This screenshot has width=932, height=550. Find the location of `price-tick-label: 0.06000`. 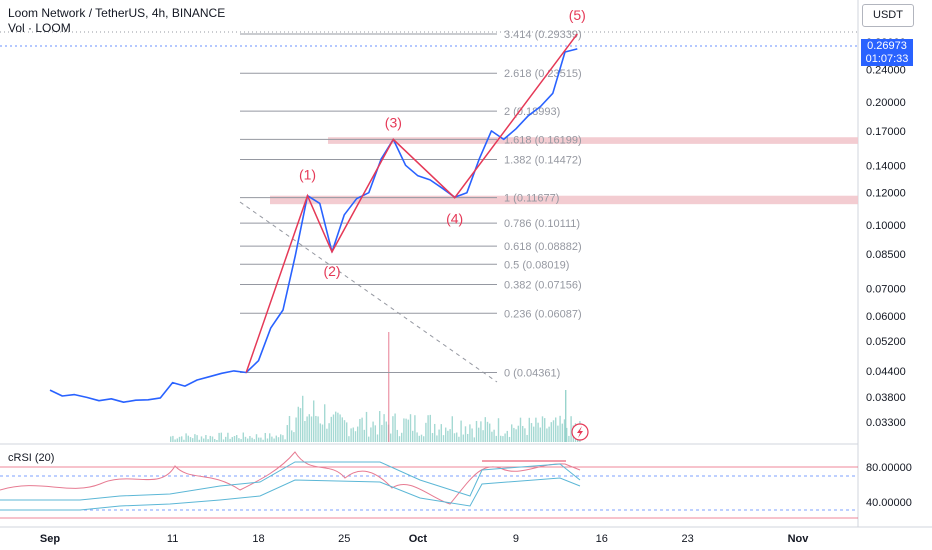

price-tick-label: 0.06000 is located at coordinates (886, 317).